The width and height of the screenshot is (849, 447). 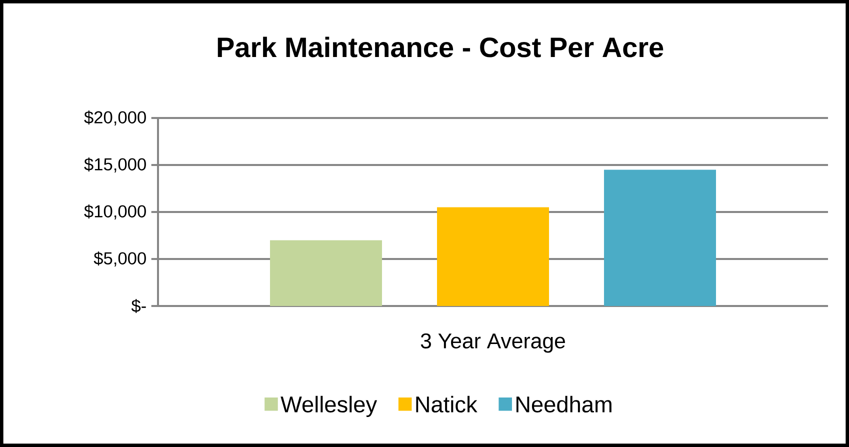 I want to click on legend-label: Needham, so click(x=564, y=404).